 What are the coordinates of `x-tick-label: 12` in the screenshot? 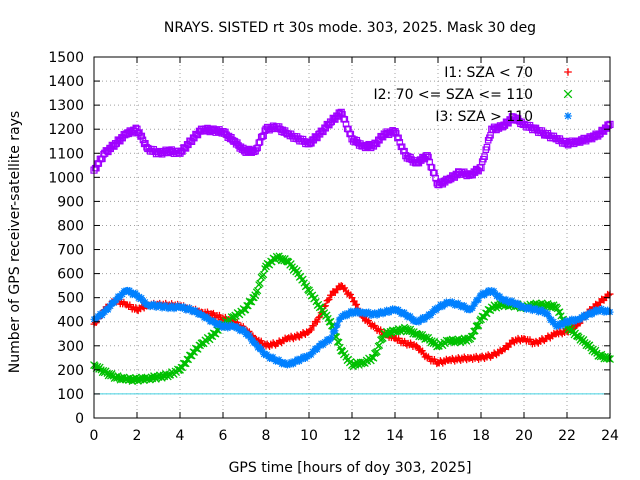 It's located at (352, 436).